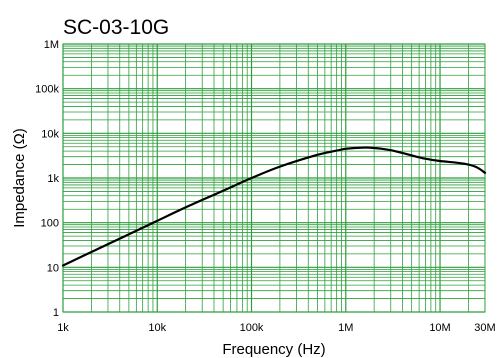 This screenshot has height=358, width=503. I want to click on y-tick-label: 100k, so click(47, 90).